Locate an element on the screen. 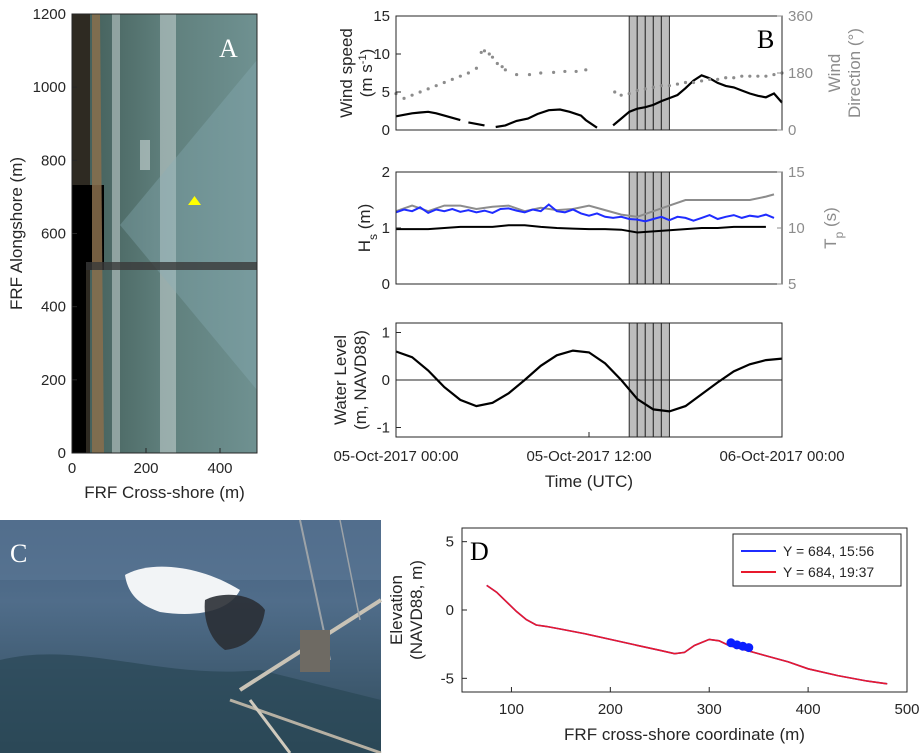 The height and width of the screenshot is (753, 924). x-tick-label: 300 is located at coordinates (709, 709).